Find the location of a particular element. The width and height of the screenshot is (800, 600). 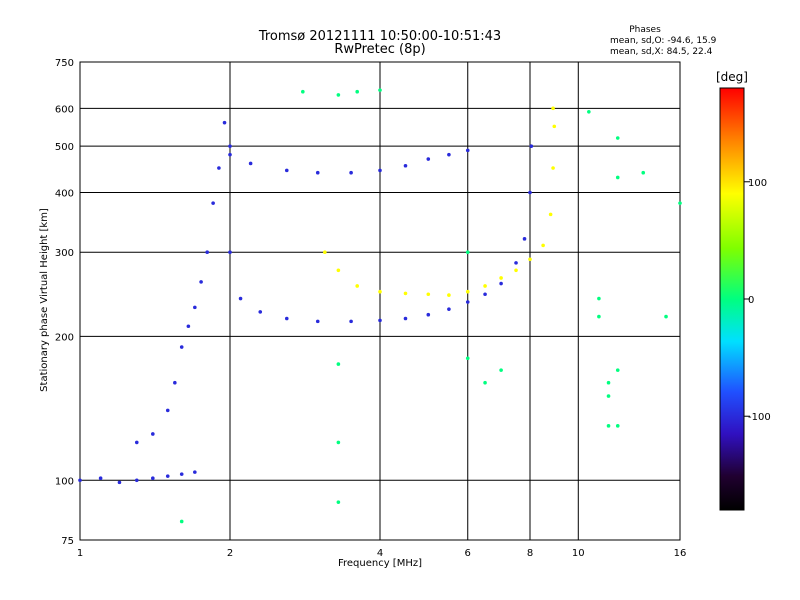

x-tick-label: 1 is located at coordinates (80, 553).